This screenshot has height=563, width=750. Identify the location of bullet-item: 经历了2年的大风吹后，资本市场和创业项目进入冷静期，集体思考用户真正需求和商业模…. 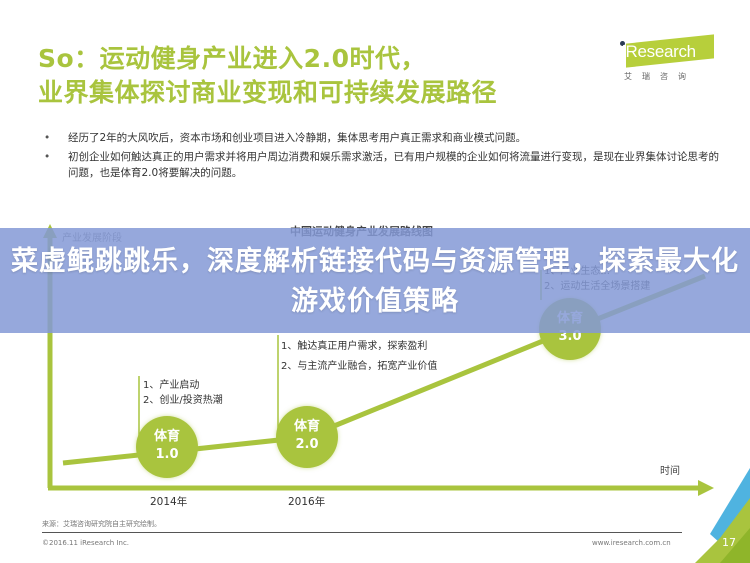
(382, 138).